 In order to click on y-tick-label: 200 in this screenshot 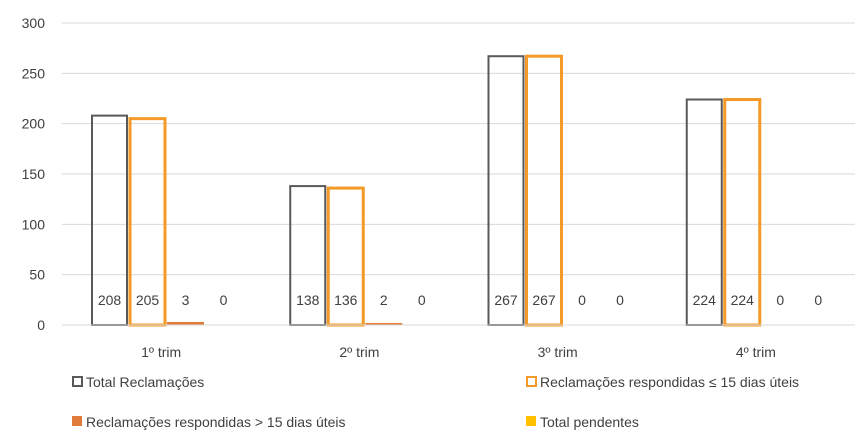, I will do `click(34, 124)`.